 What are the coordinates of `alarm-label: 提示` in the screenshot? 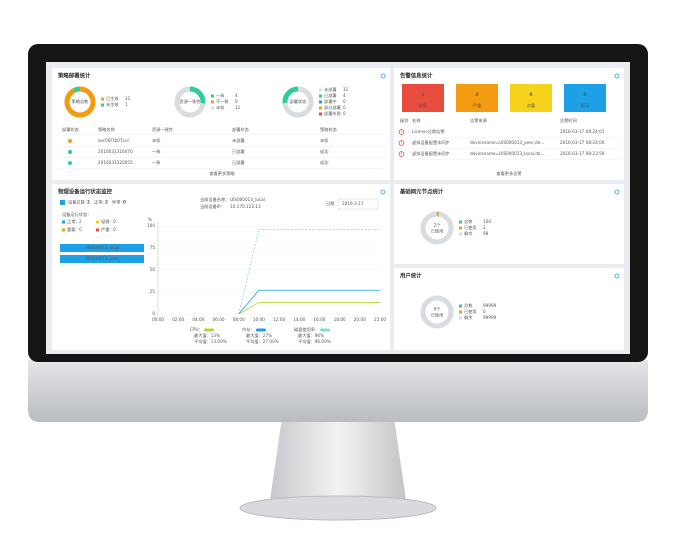 It's located at (585, 105).